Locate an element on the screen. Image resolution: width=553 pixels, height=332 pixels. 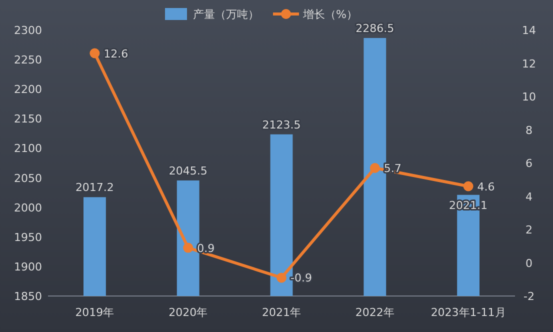
data-label: 2045.5 is located at coordinates (188, 171).